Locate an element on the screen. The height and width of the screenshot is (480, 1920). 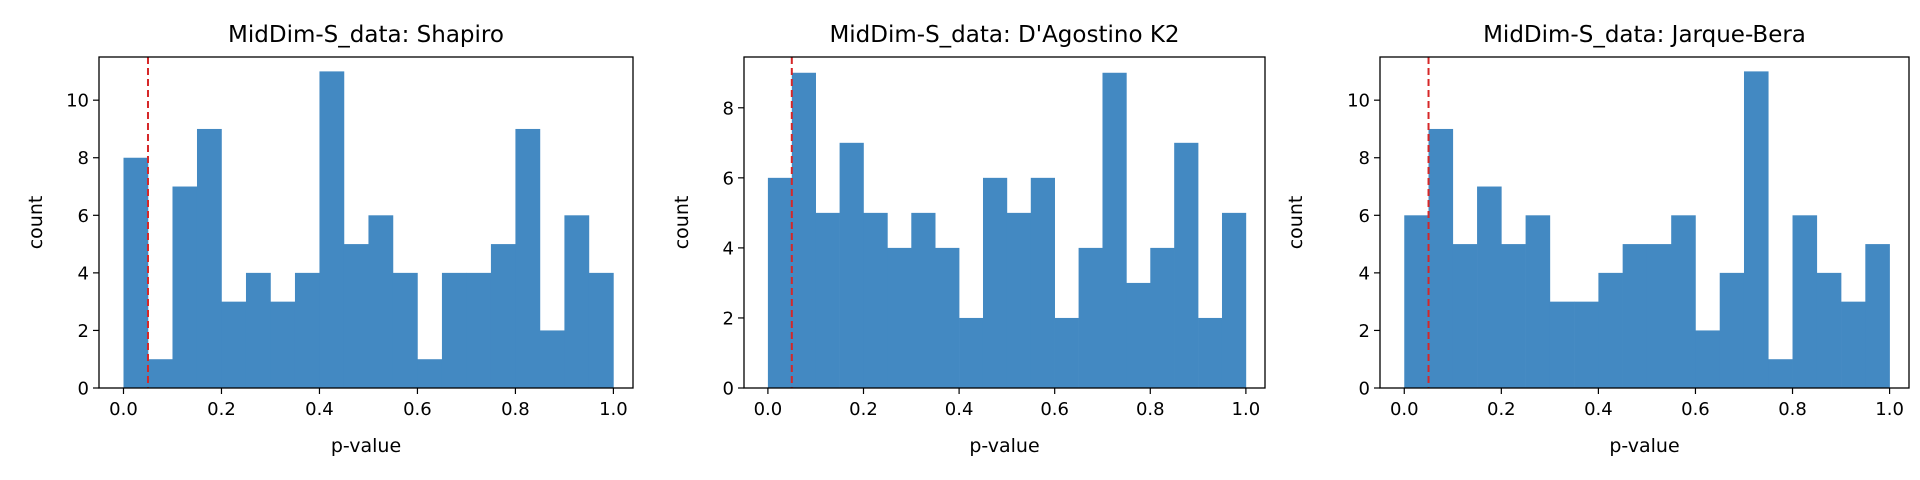
y-tick-group: 0 2 4 6 8 is located at coordinates (733, 249).